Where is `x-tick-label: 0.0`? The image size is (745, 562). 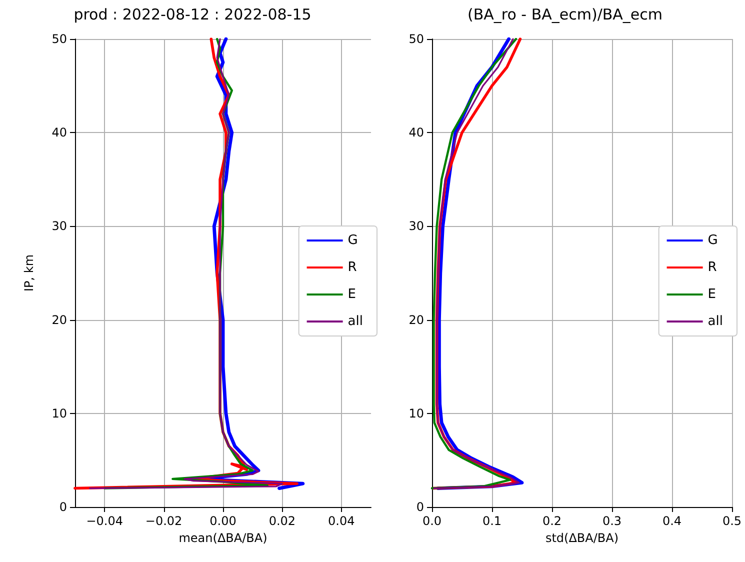 x-tick-label: 0.0 is located at coordinates (432, 521).